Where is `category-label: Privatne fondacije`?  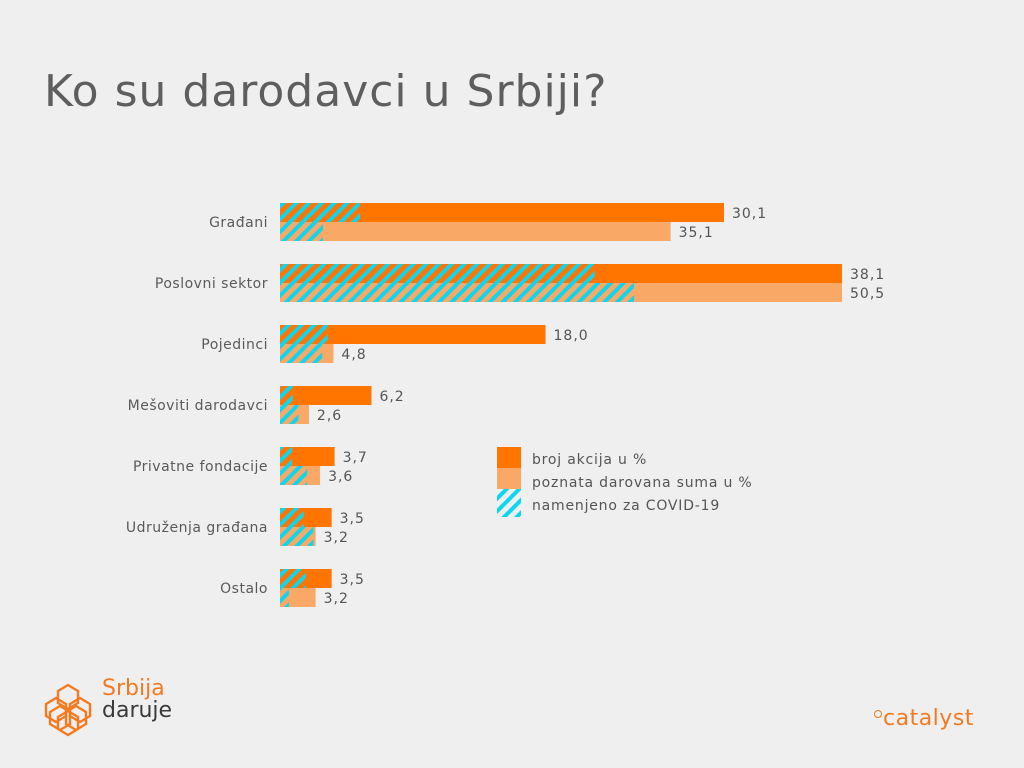
category-label: Privatne fondacije is located at coordinates (200, 467).